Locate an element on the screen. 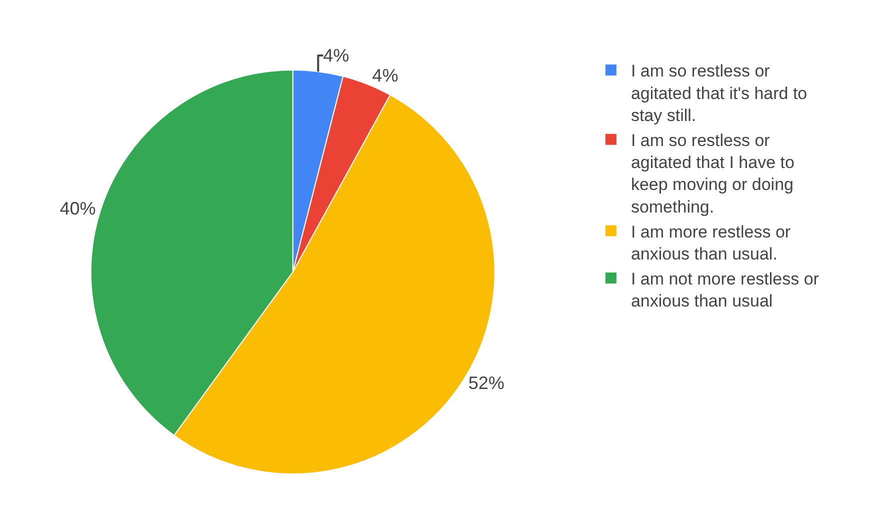 This screenshot has height=525, width=882. data-label: 52% is located at coordinates (486, 383).